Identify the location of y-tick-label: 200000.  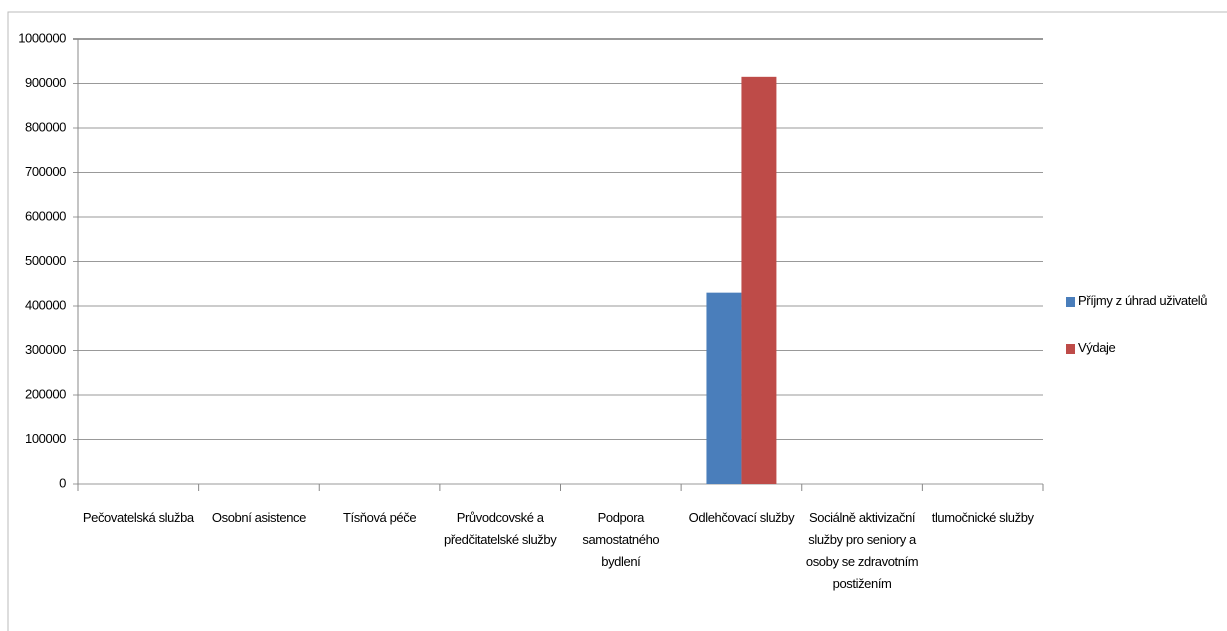
(45, 393).